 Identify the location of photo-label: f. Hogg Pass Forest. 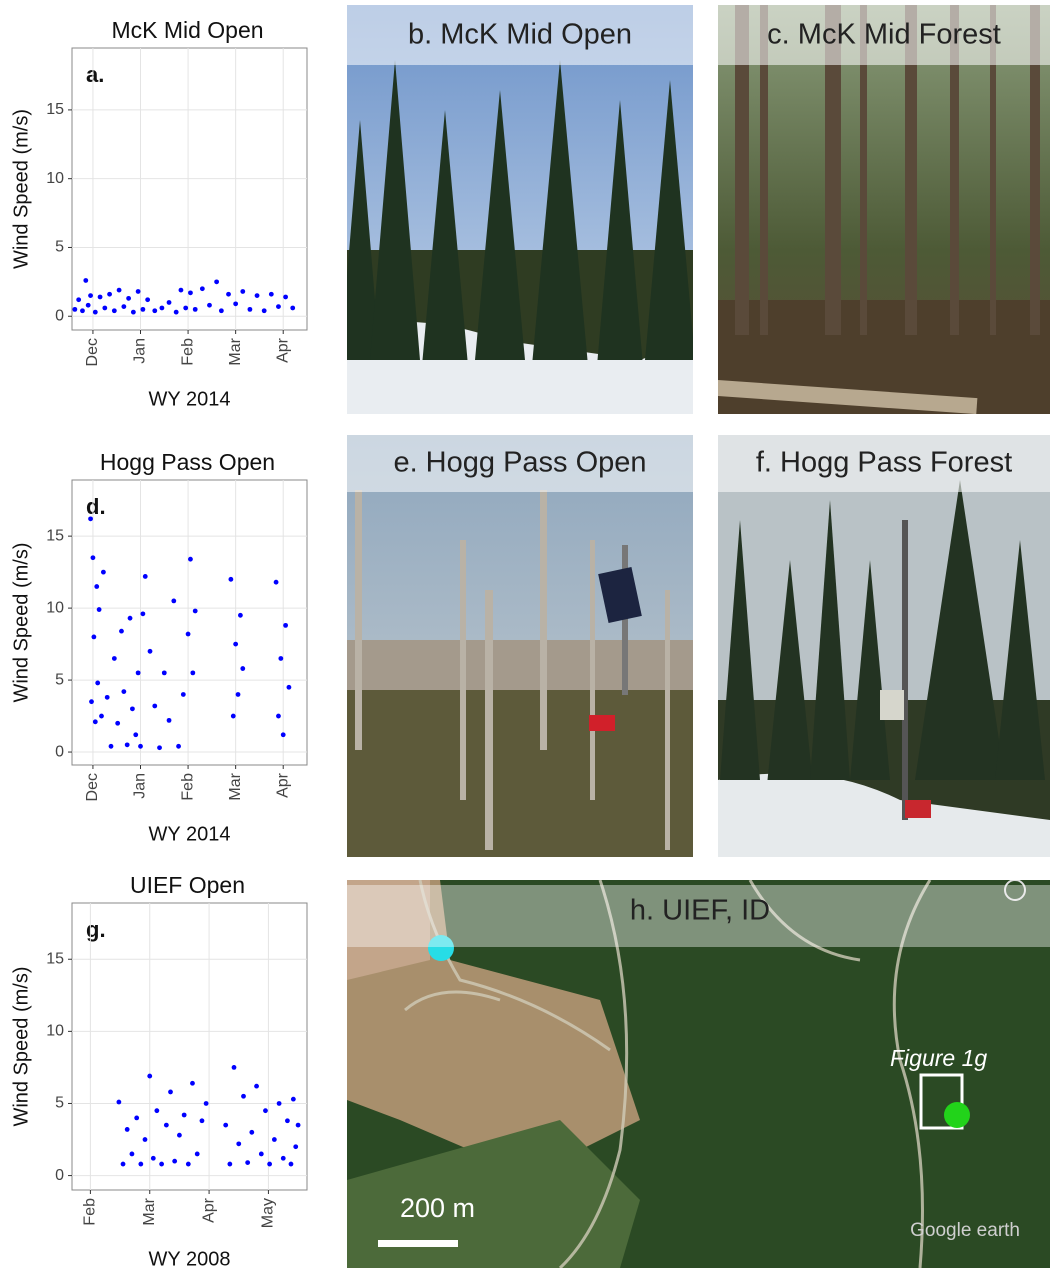
(884, 463).